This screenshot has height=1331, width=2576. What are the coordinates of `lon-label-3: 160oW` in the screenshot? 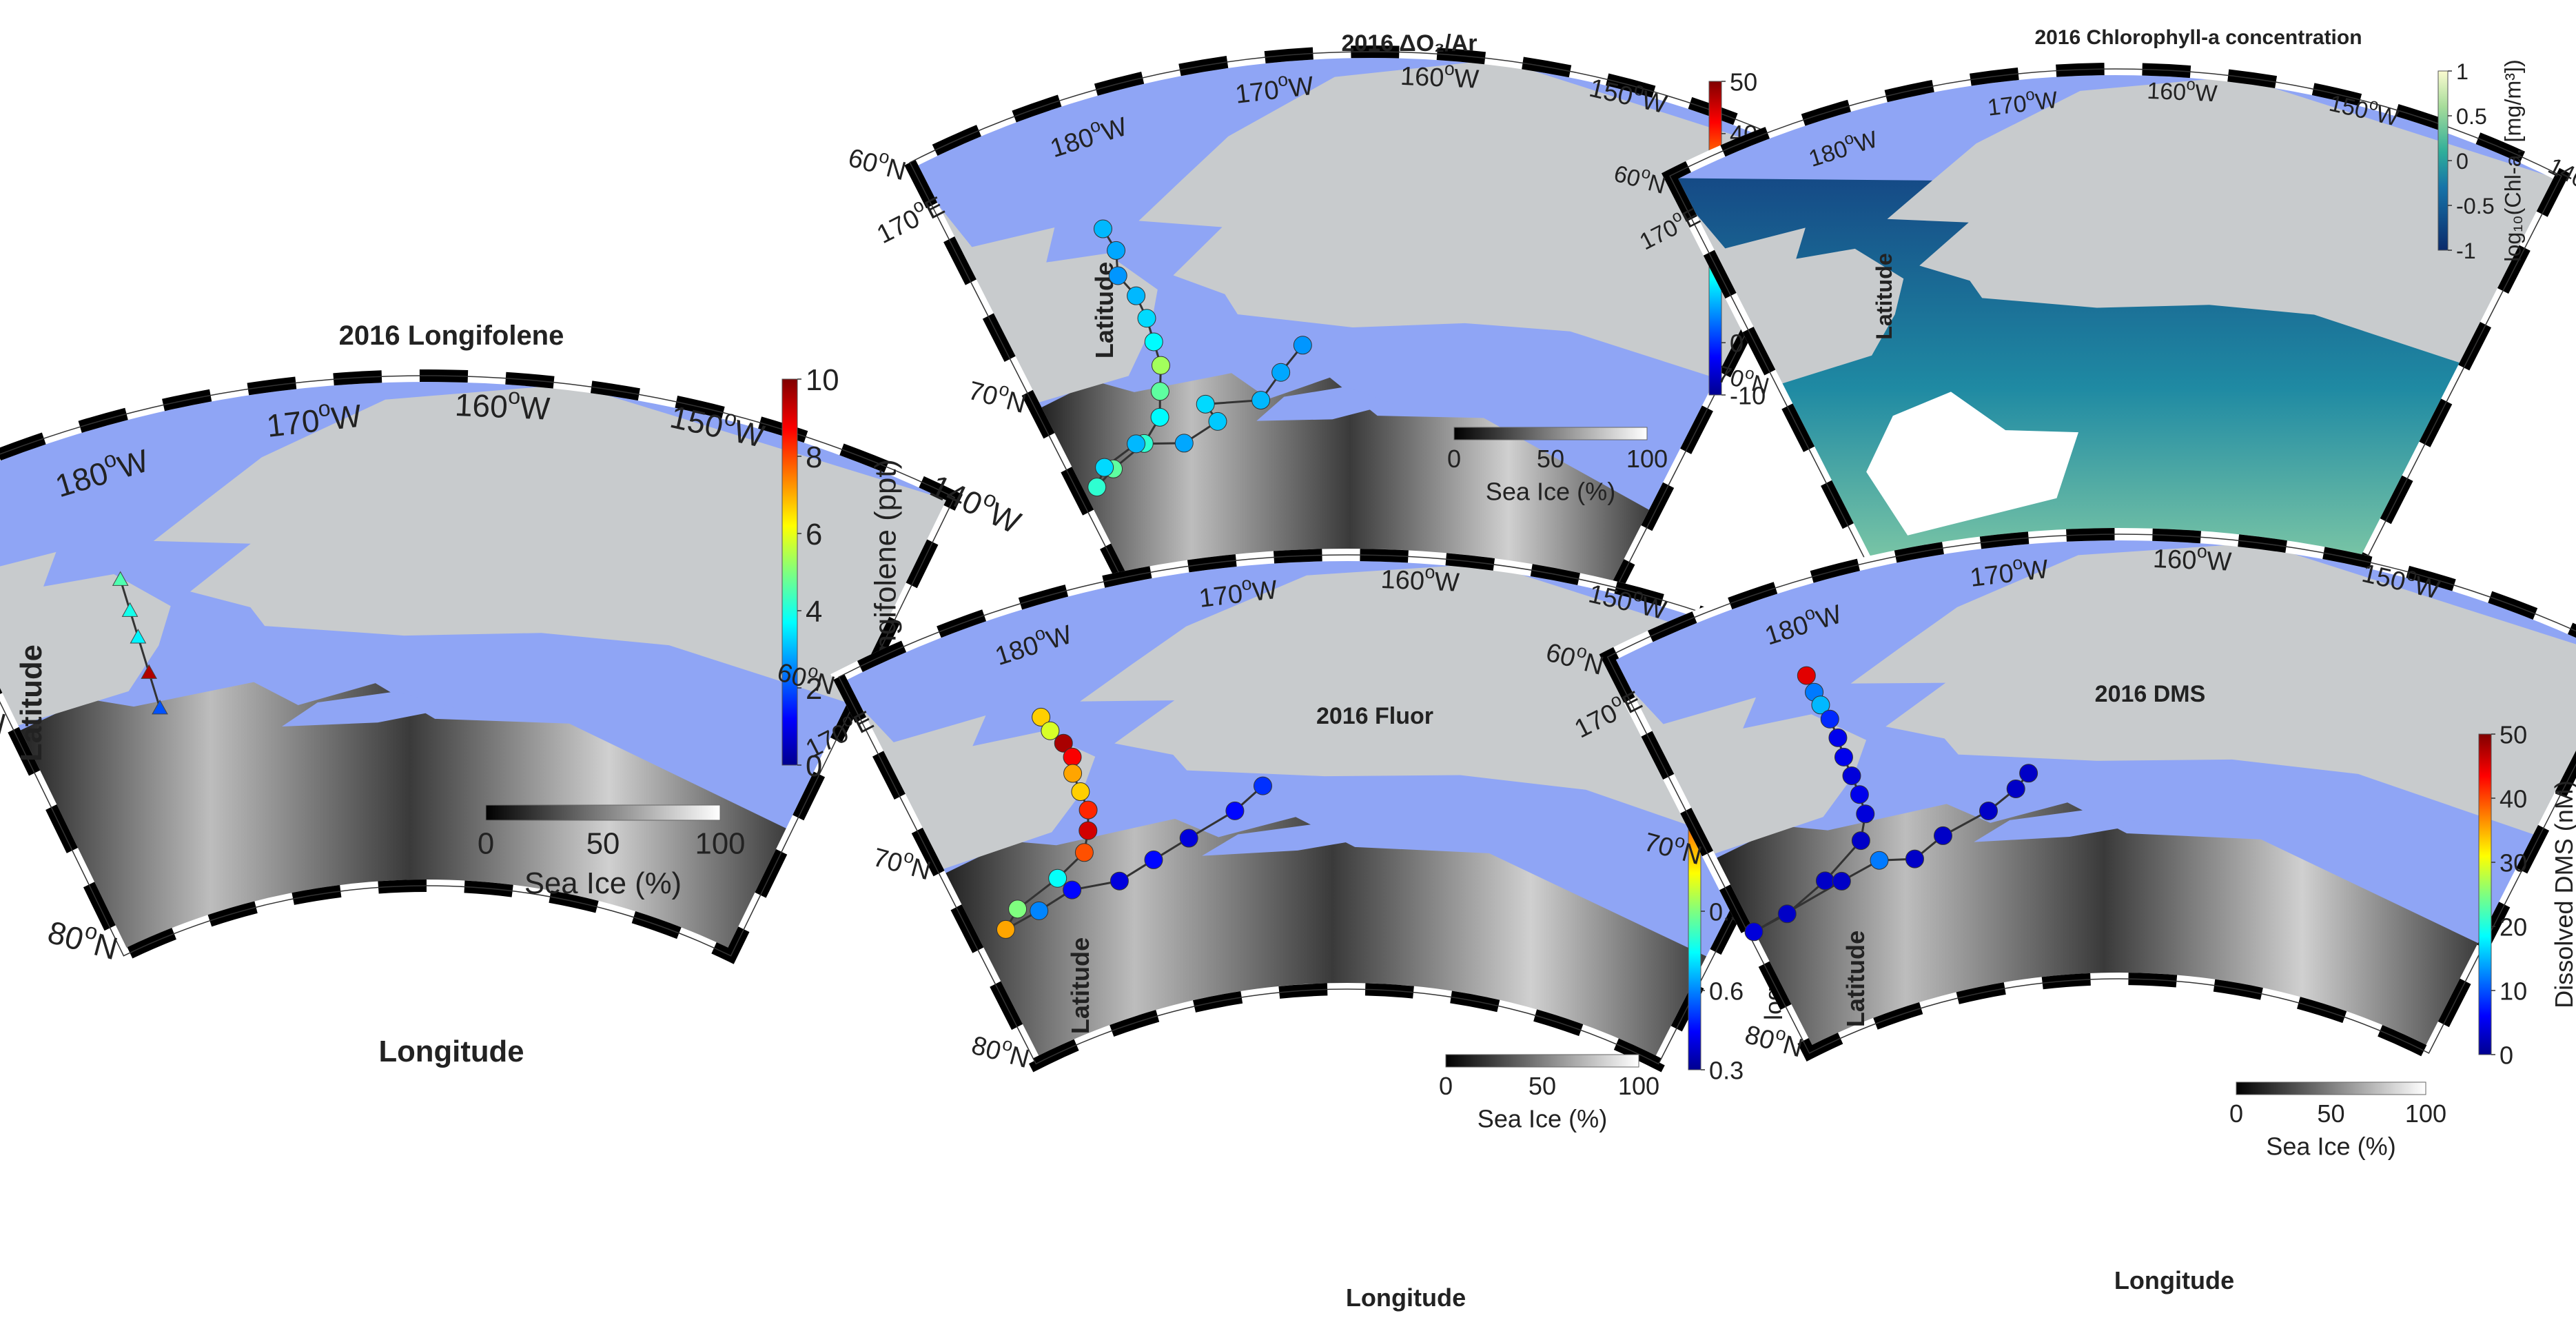 It's located at (2182, 91).